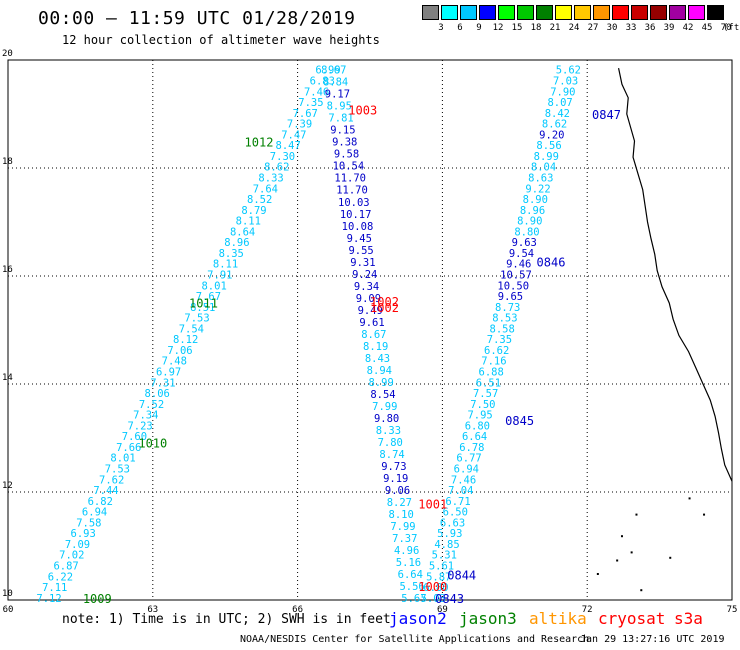  What do you see at coordinates (54, 588) in the screenshot?
I see `wave-height-value: 7.11` at bounding box center [54, 588].